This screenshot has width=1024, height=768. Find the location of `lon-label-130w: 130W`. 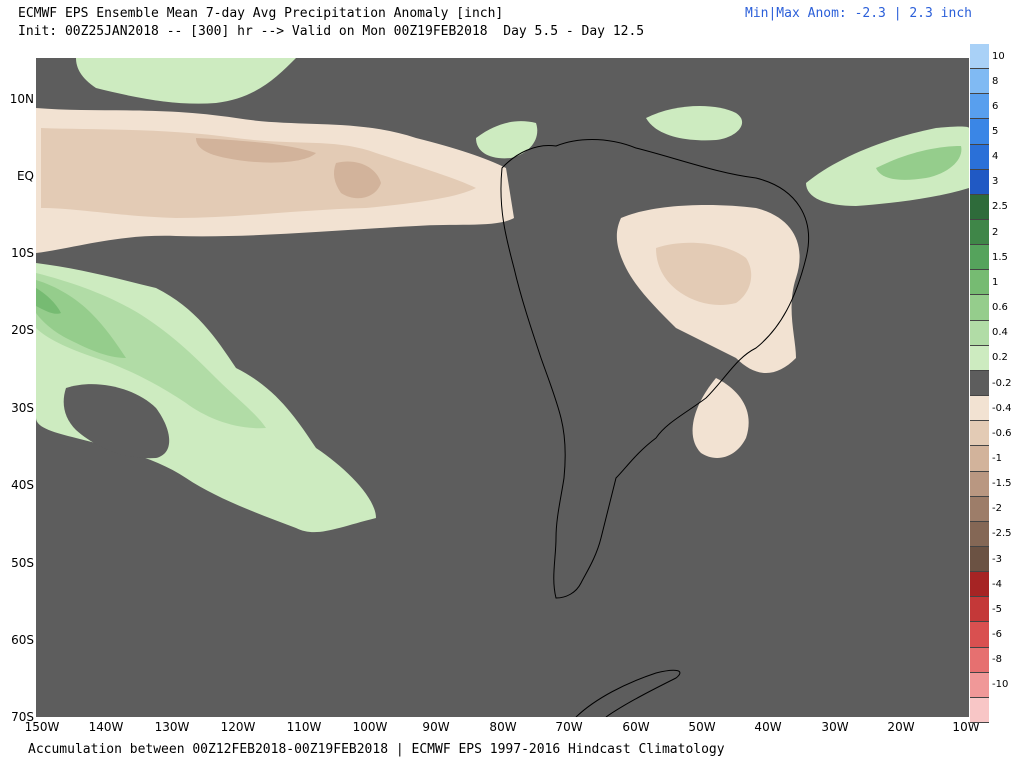

lon-label-130w: 130W is located at coordinates (172, 727).